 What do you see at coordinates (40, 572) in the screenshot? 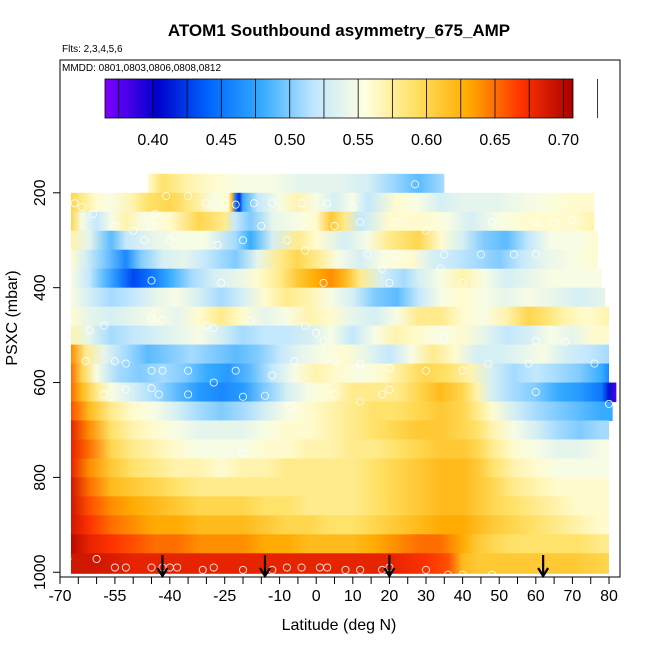
I see `y-tick-label: 1000` at bounding box center [40, 572].